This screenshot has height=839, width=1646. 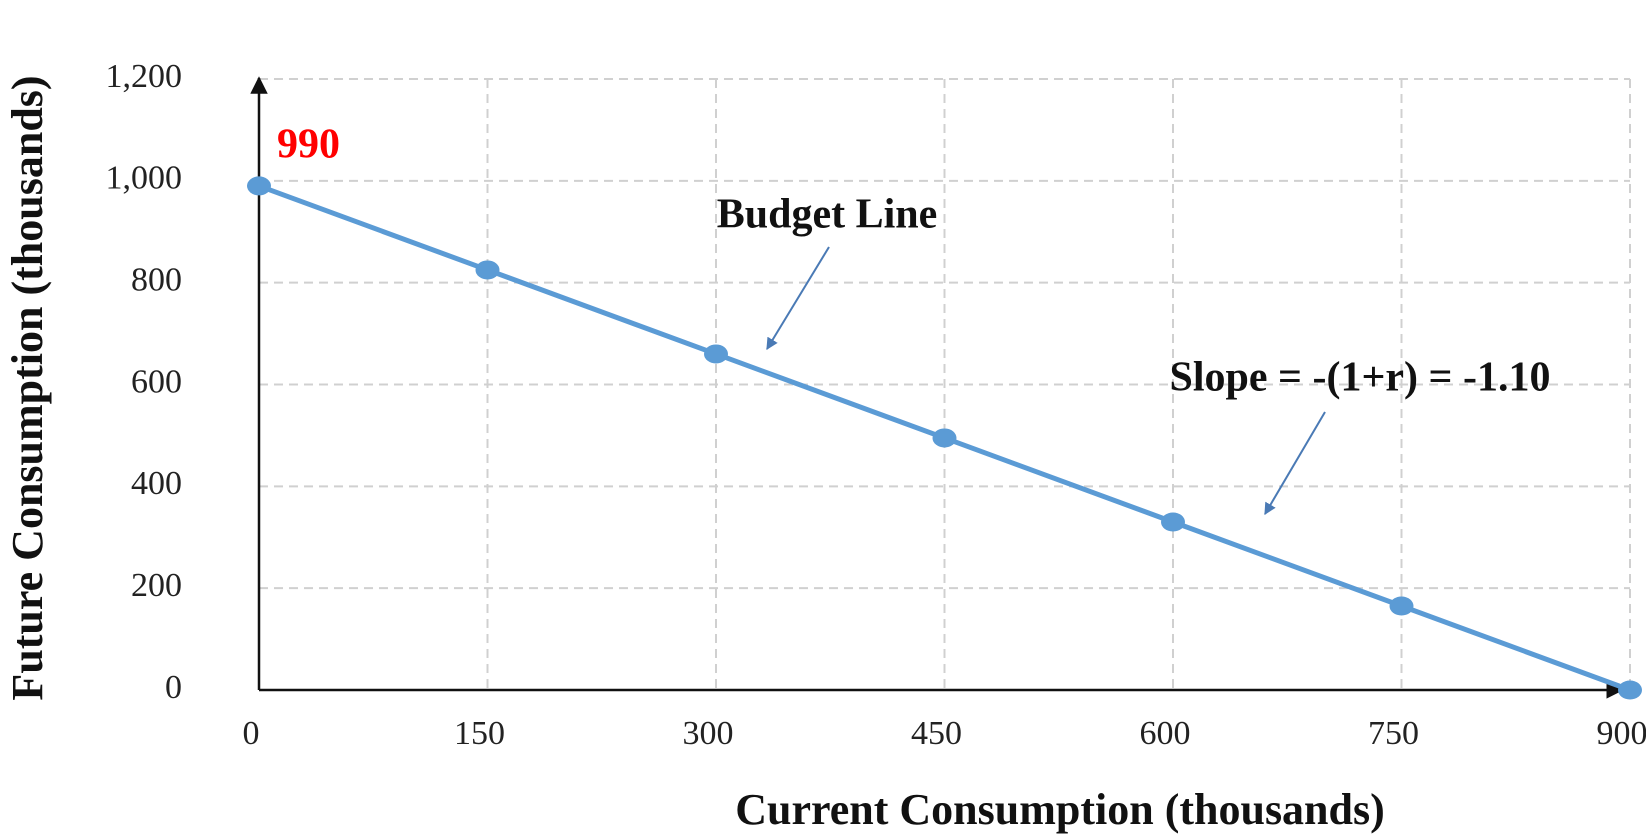 What do you see at coordinates (936, 733) in the screenshot?
I see `x-tick-label: 450` at bounding box center [936, 733].